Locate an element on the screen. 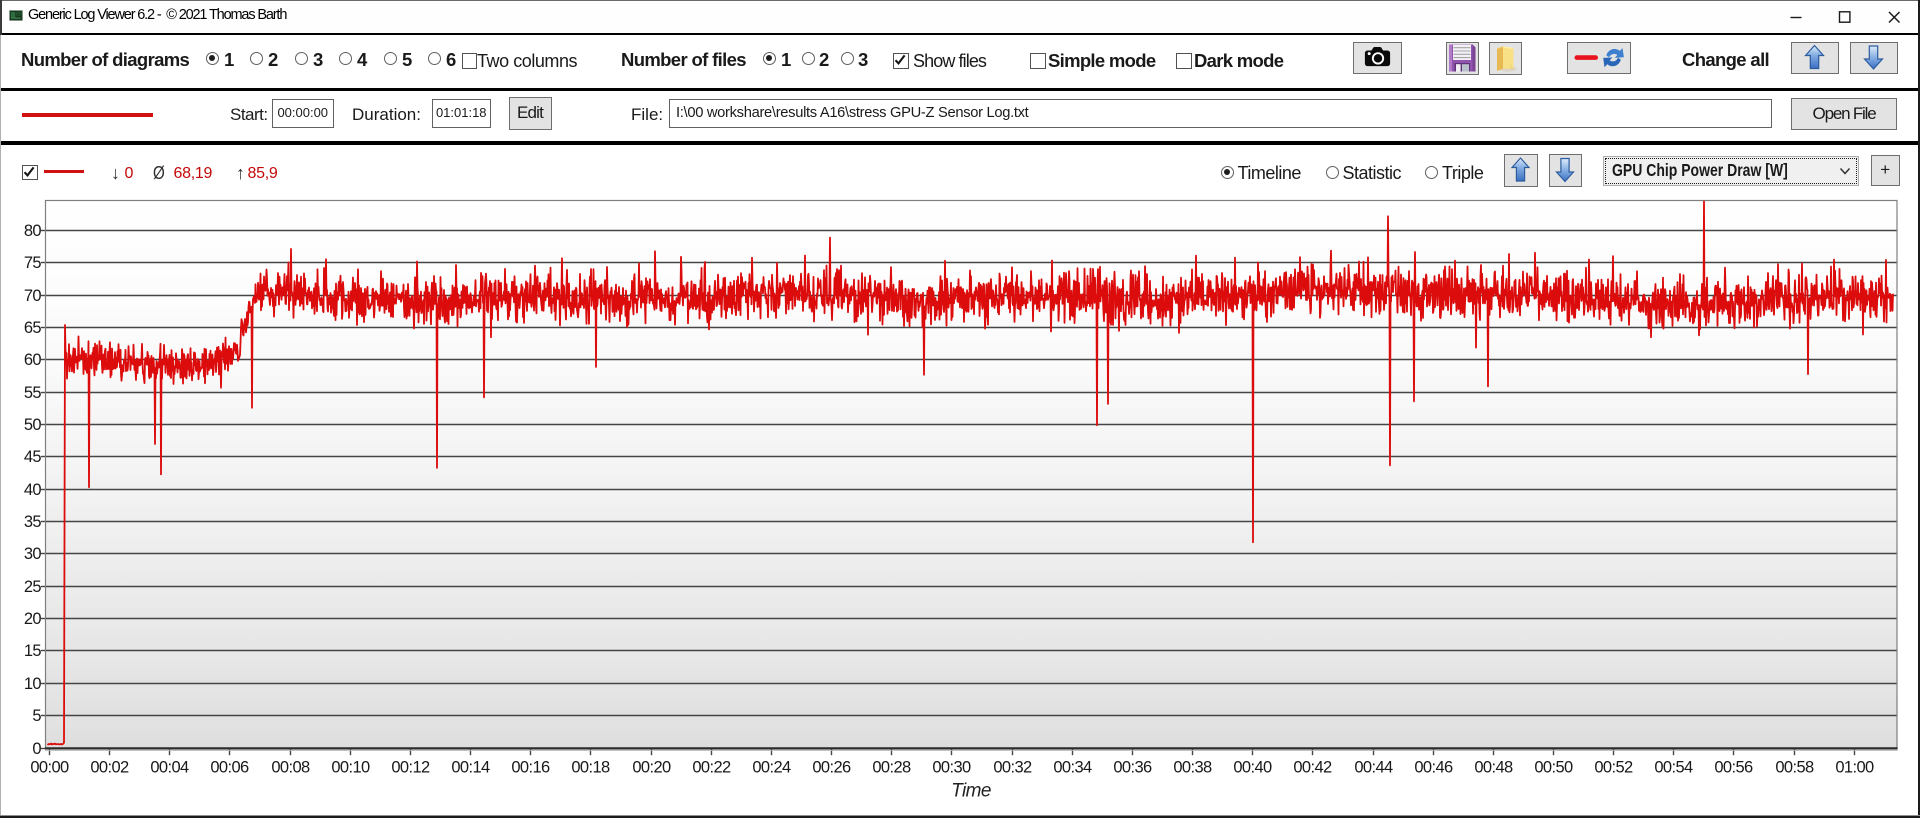 This screenshot has width=1920, height=818. svg-text: 70 is located at coordinates (33, 296).